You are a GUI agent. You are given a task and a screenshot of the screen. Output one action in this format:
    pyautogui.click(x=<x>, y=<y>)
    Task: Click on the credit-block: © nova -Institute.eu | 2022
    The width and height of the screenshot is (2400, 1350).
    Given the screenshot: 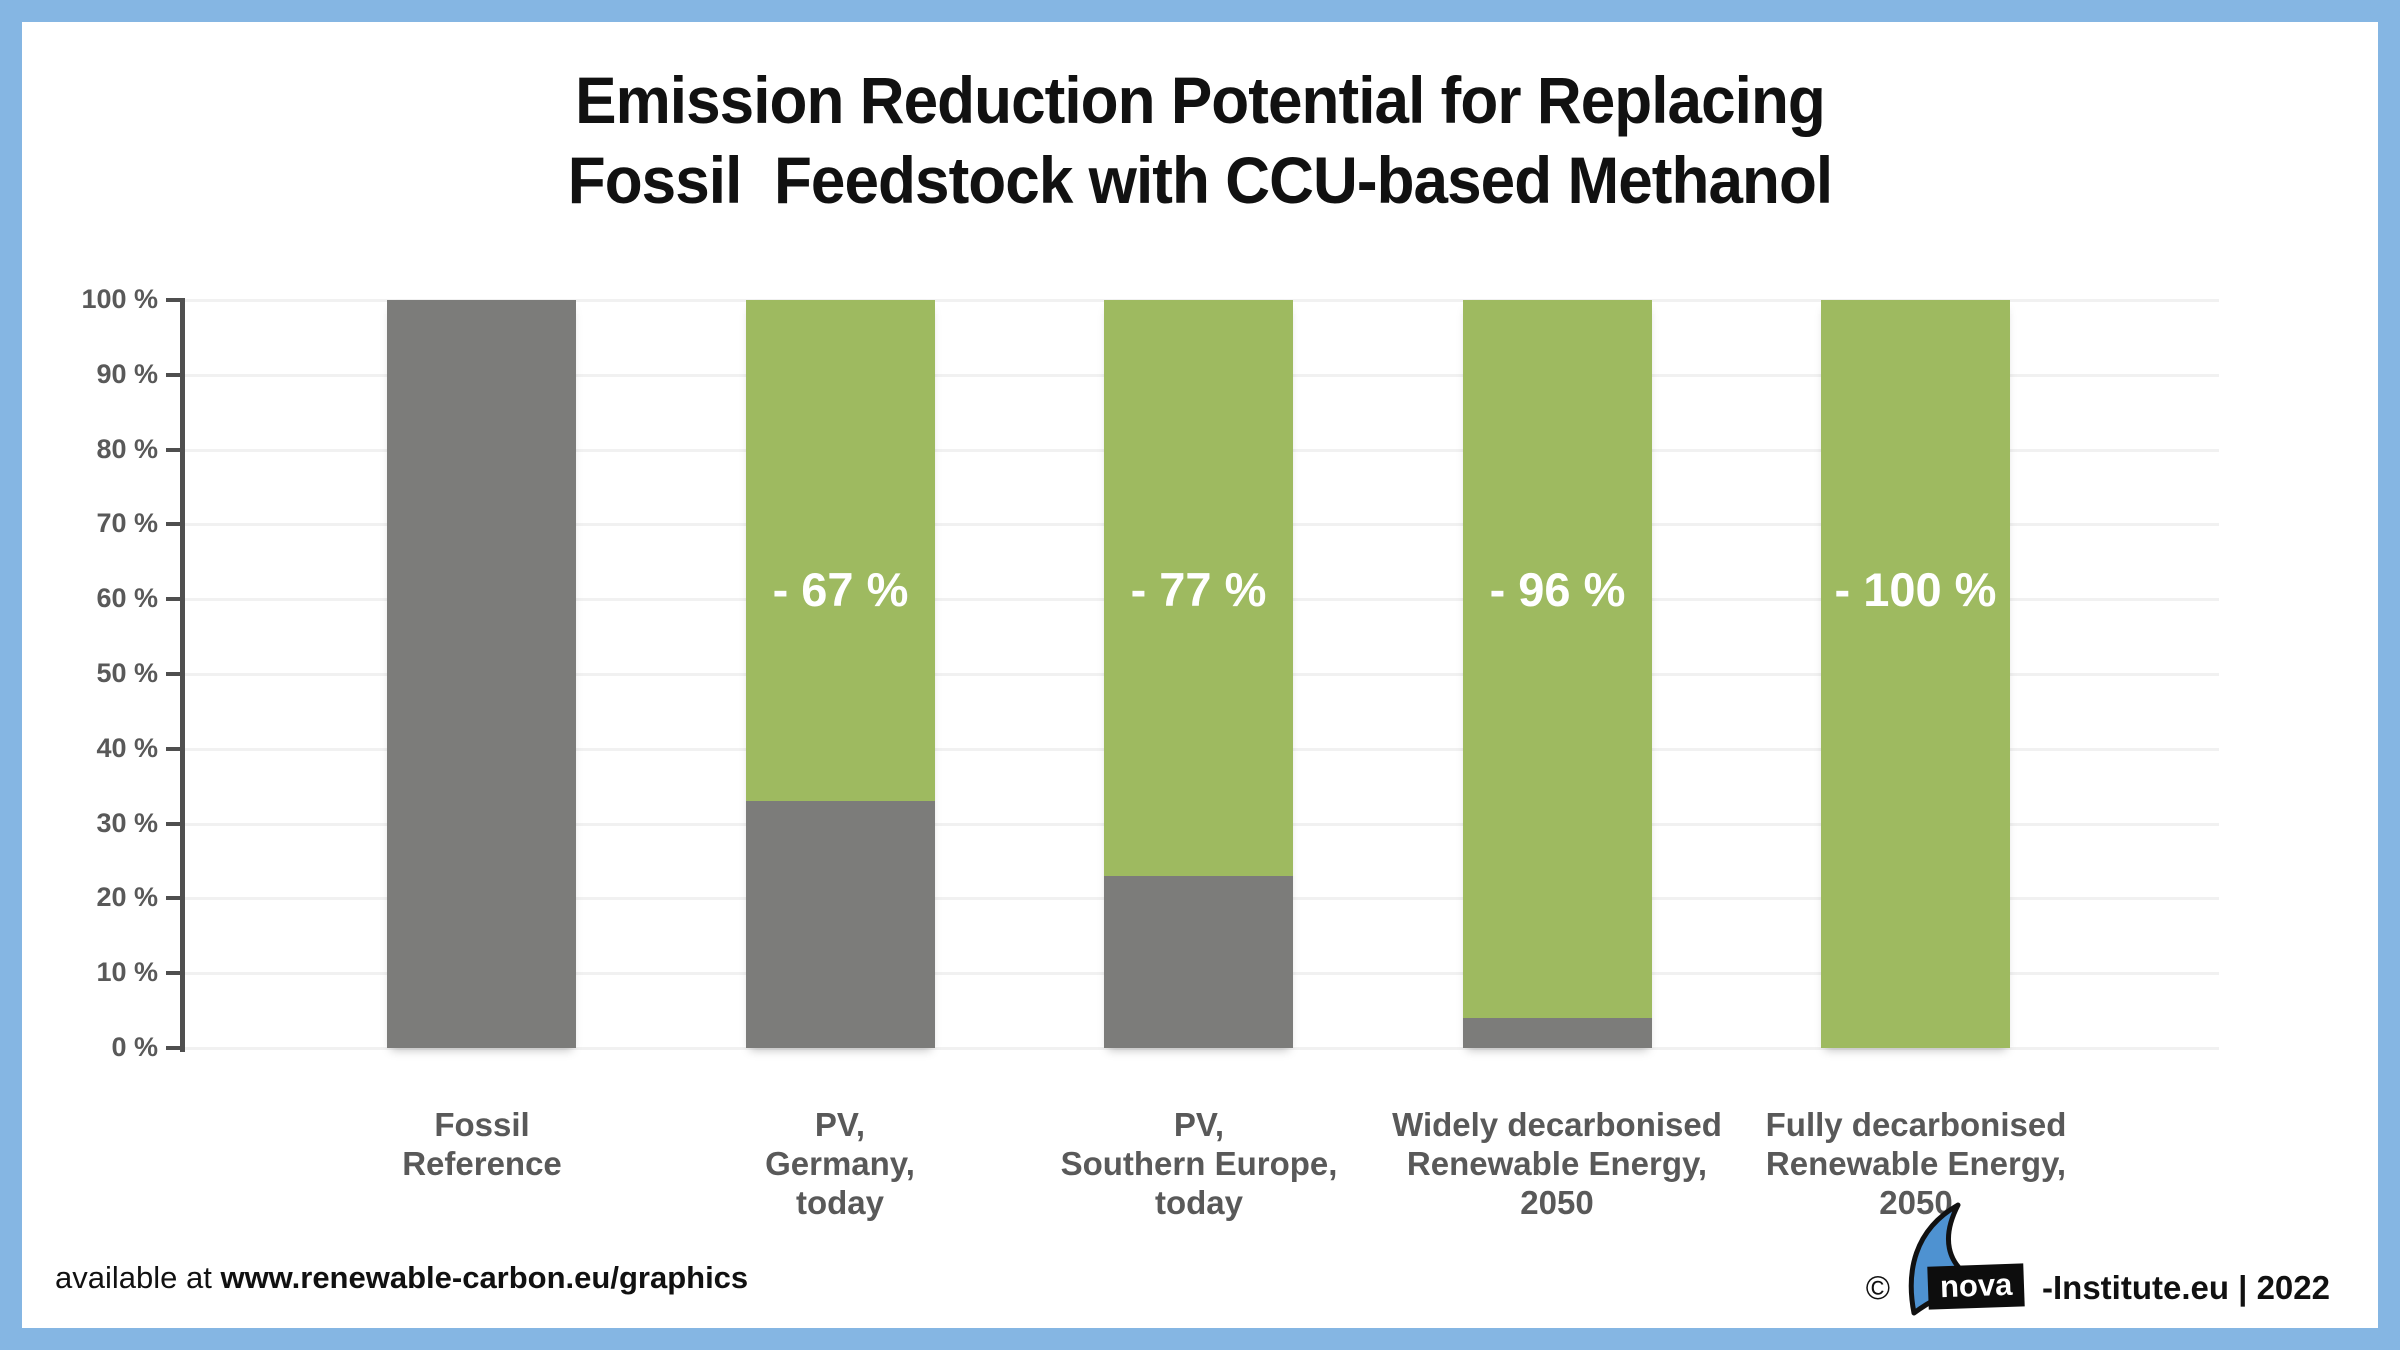 What is the action you would take?
    pyautogui.click(x=2097, y=1259)
    